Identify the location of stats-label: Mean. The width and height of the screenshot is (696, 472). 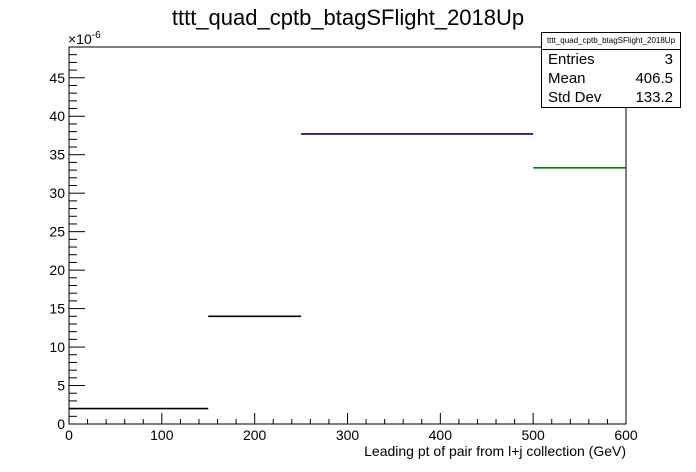
(567, 78).